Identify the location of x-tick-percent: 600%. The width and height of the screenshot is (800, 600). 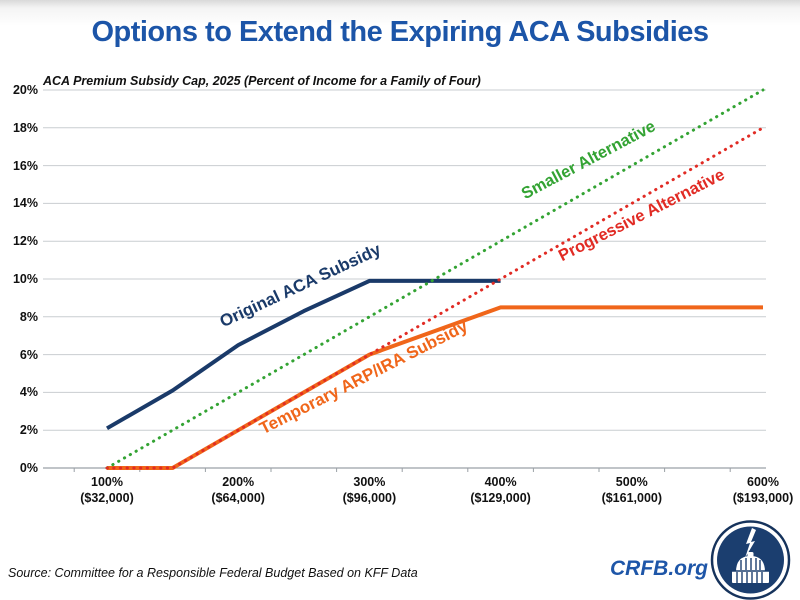
(763, 482).